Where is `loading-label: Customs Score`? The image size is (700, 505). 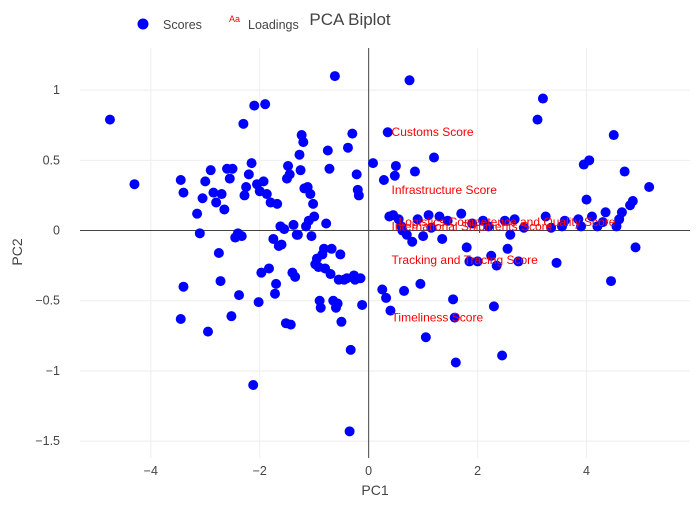 loading-label: Customs Score is located at coordinates (433, 132).